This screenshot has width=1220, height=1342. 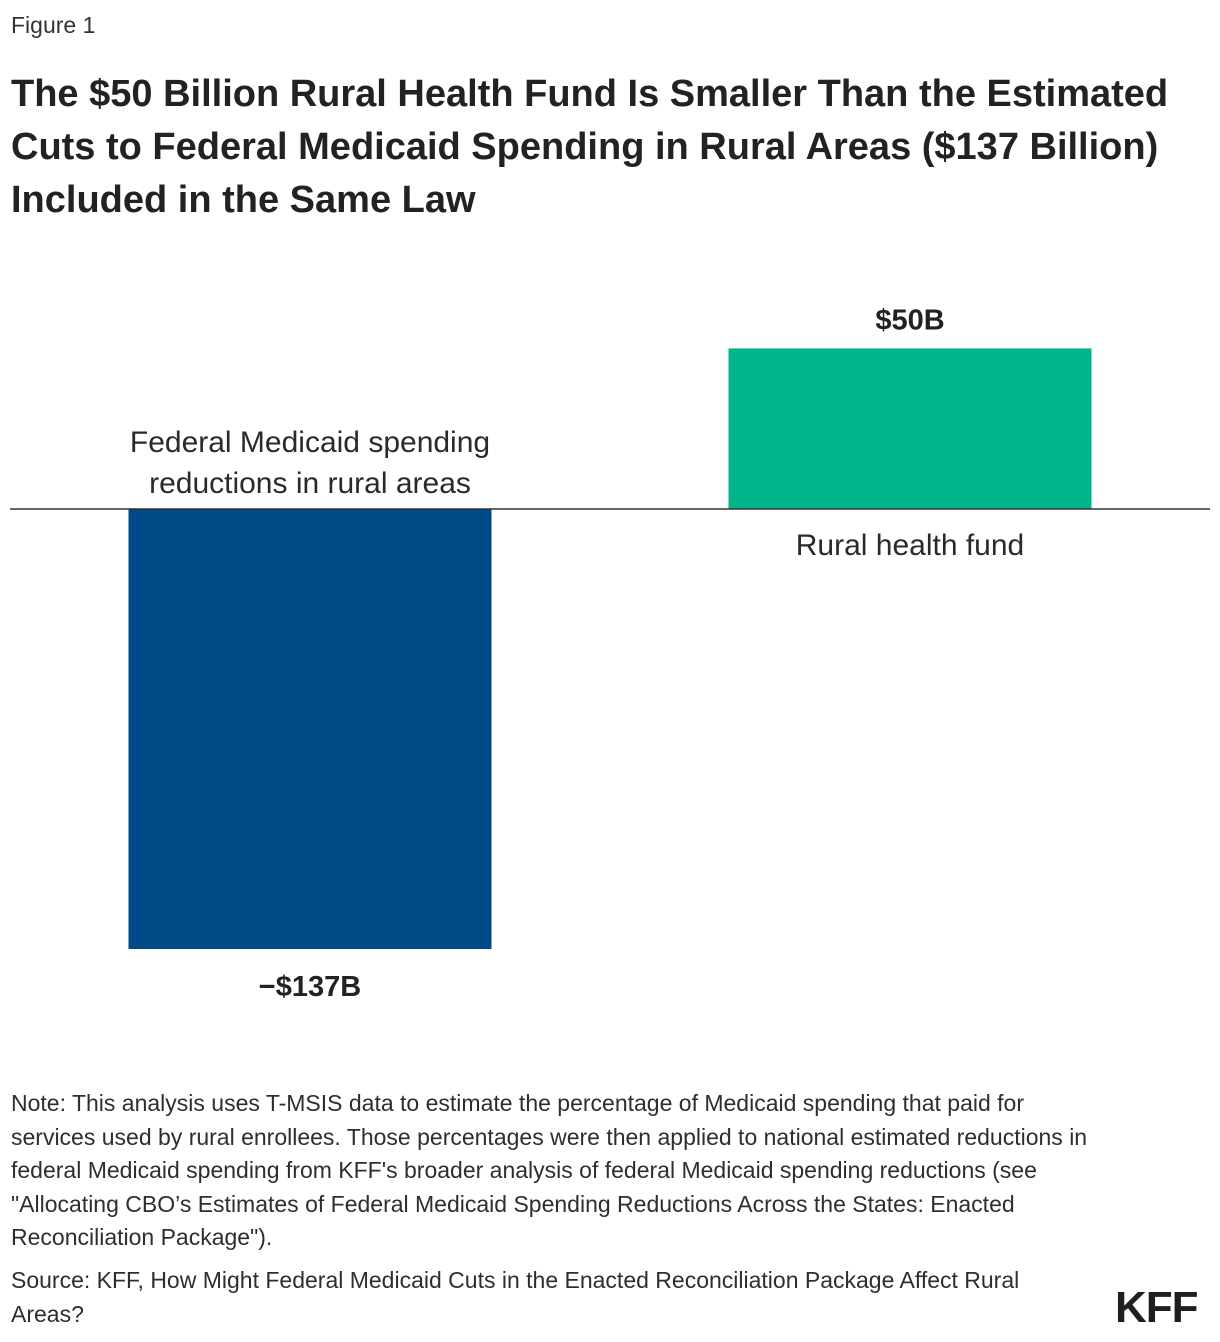 I want to click on figure-label: Figure 1, so click(x=53, y=25).